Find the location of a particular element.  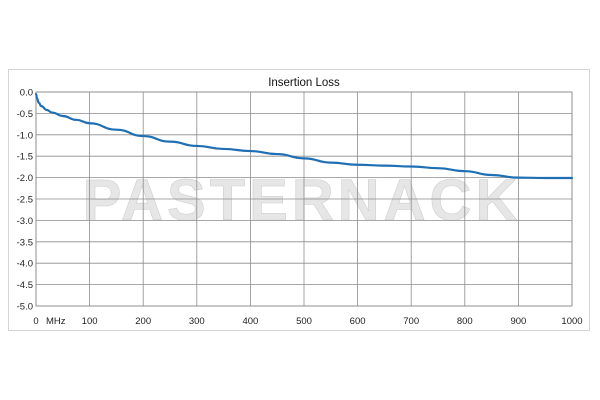

y-tick-label: -2.0 is located at coordinates (25, 178).